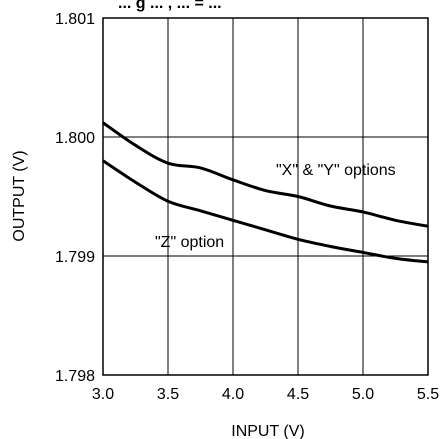 The image size is (447, 439). What do you see at coordinates (103, 394) in the screenshot?
I see `x-tick-label: 3.0` at bounding box center [103, 394].